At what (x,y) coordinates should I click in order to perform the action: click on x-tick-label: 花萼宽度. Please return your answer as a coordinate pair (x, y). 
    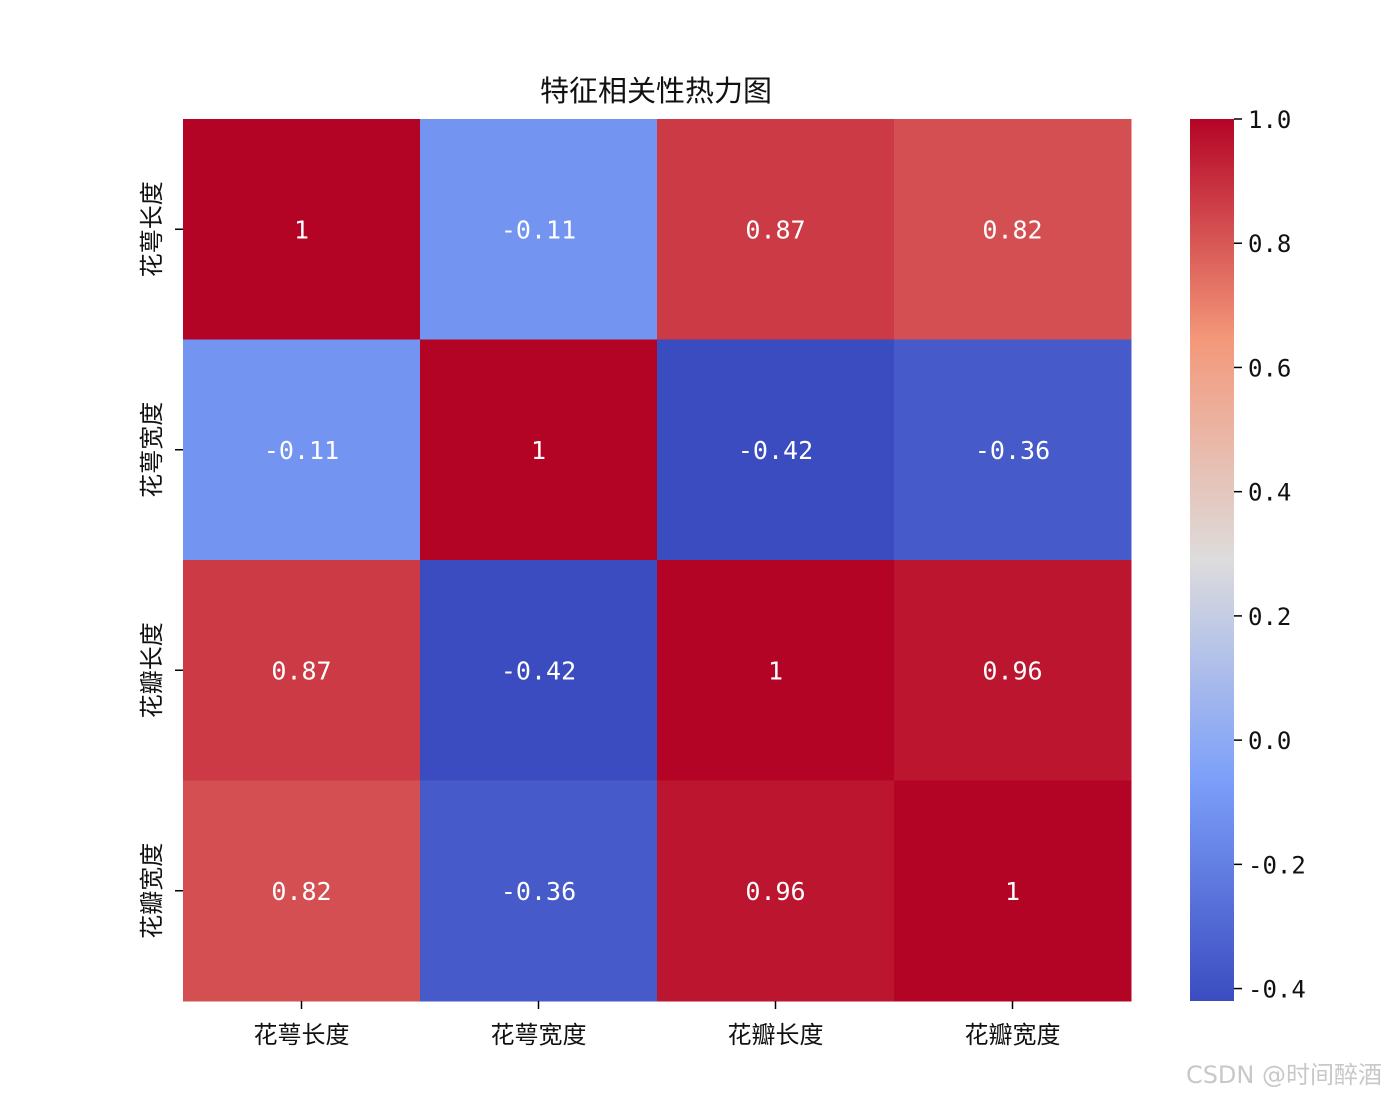
    Looking at the image, I should click on (539, 1035).